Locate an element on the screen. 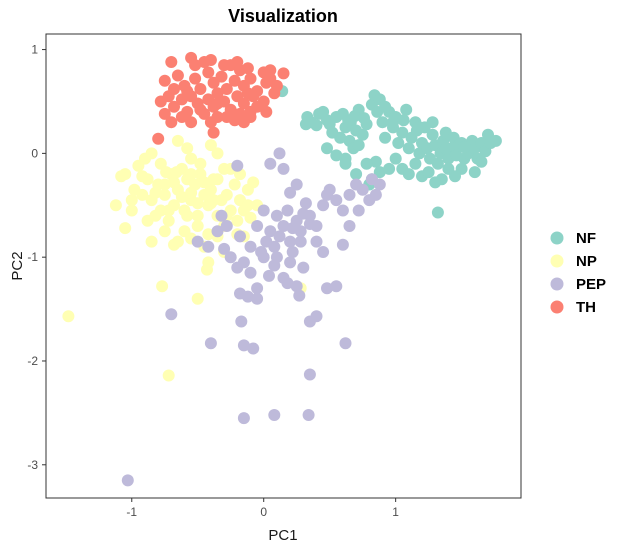 The image size is (625, 550). x-axis-title: PC1 is located at coordinates (282, 535).